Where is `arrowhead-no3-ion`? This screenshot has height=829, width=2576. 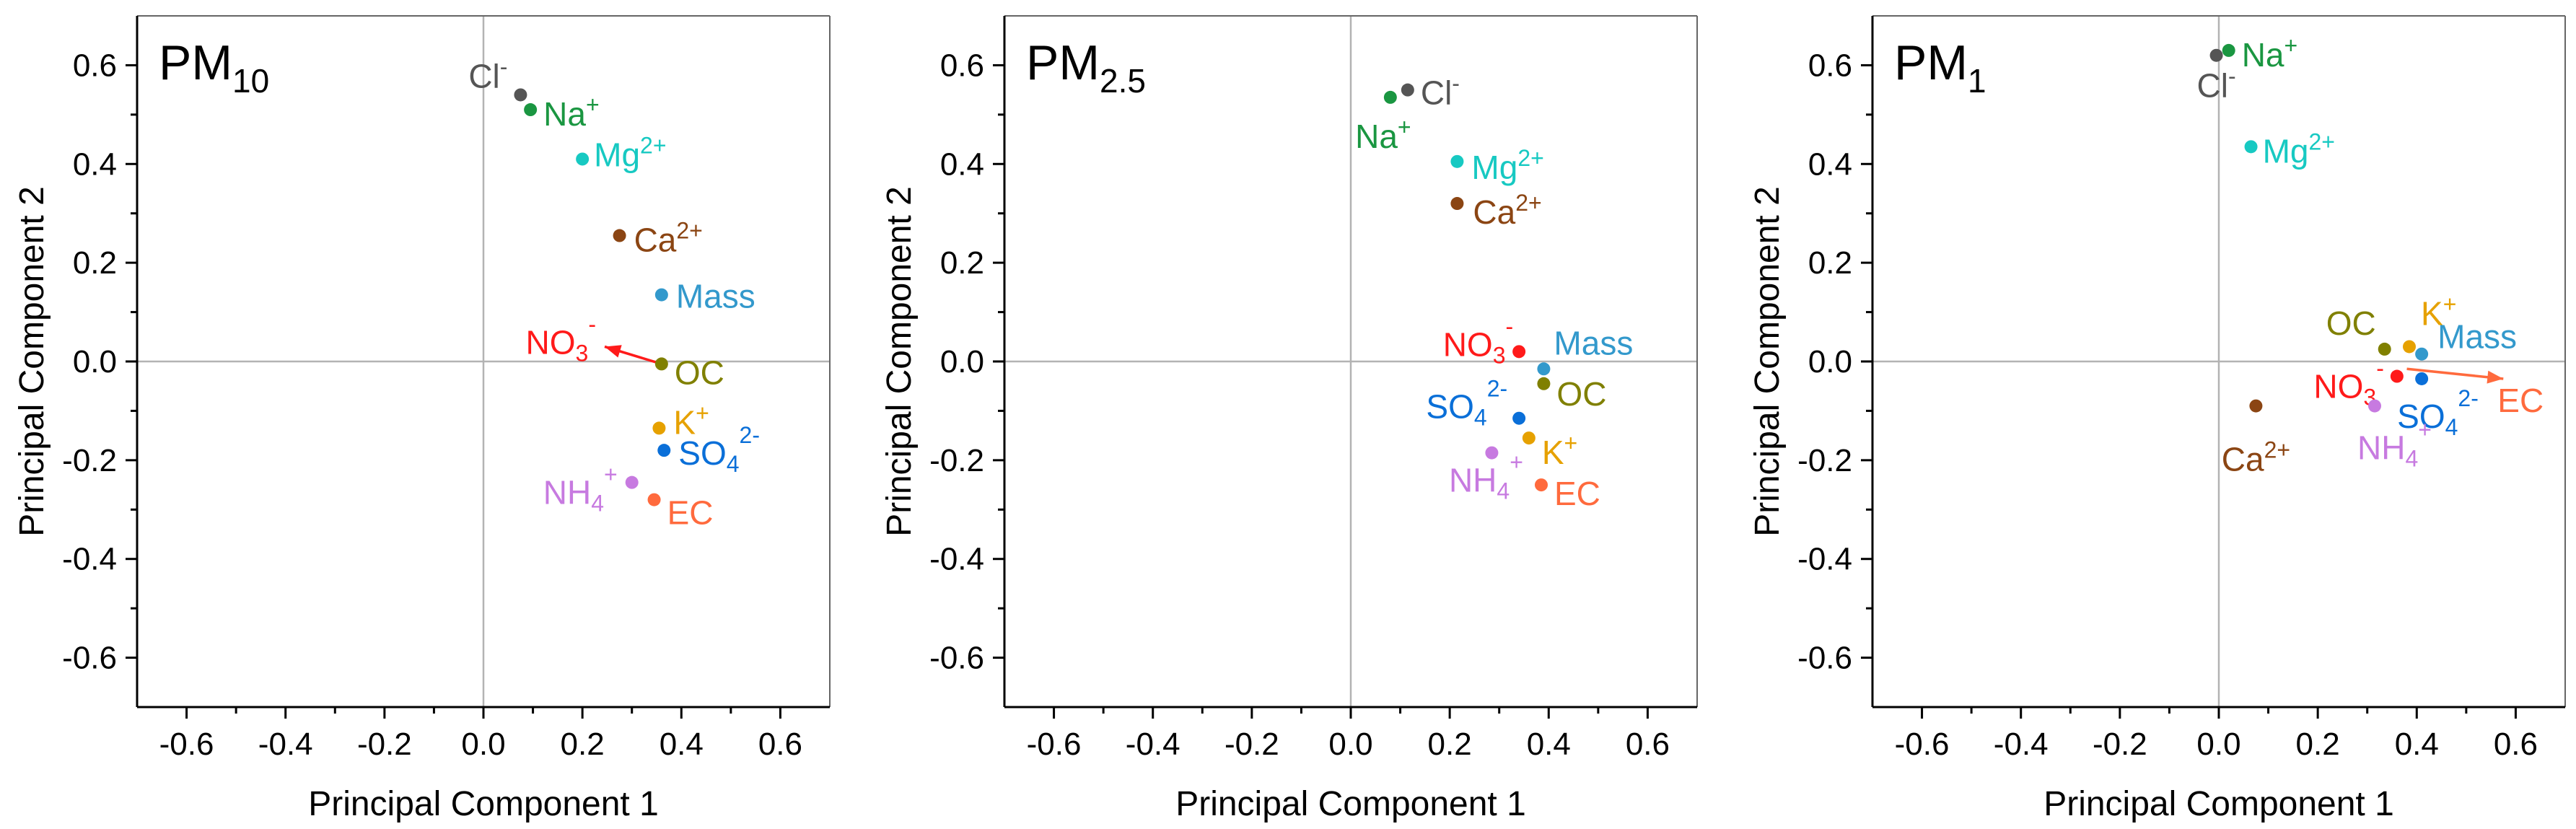
arrowhead-no3-ion is located at coordinates (613, 351).